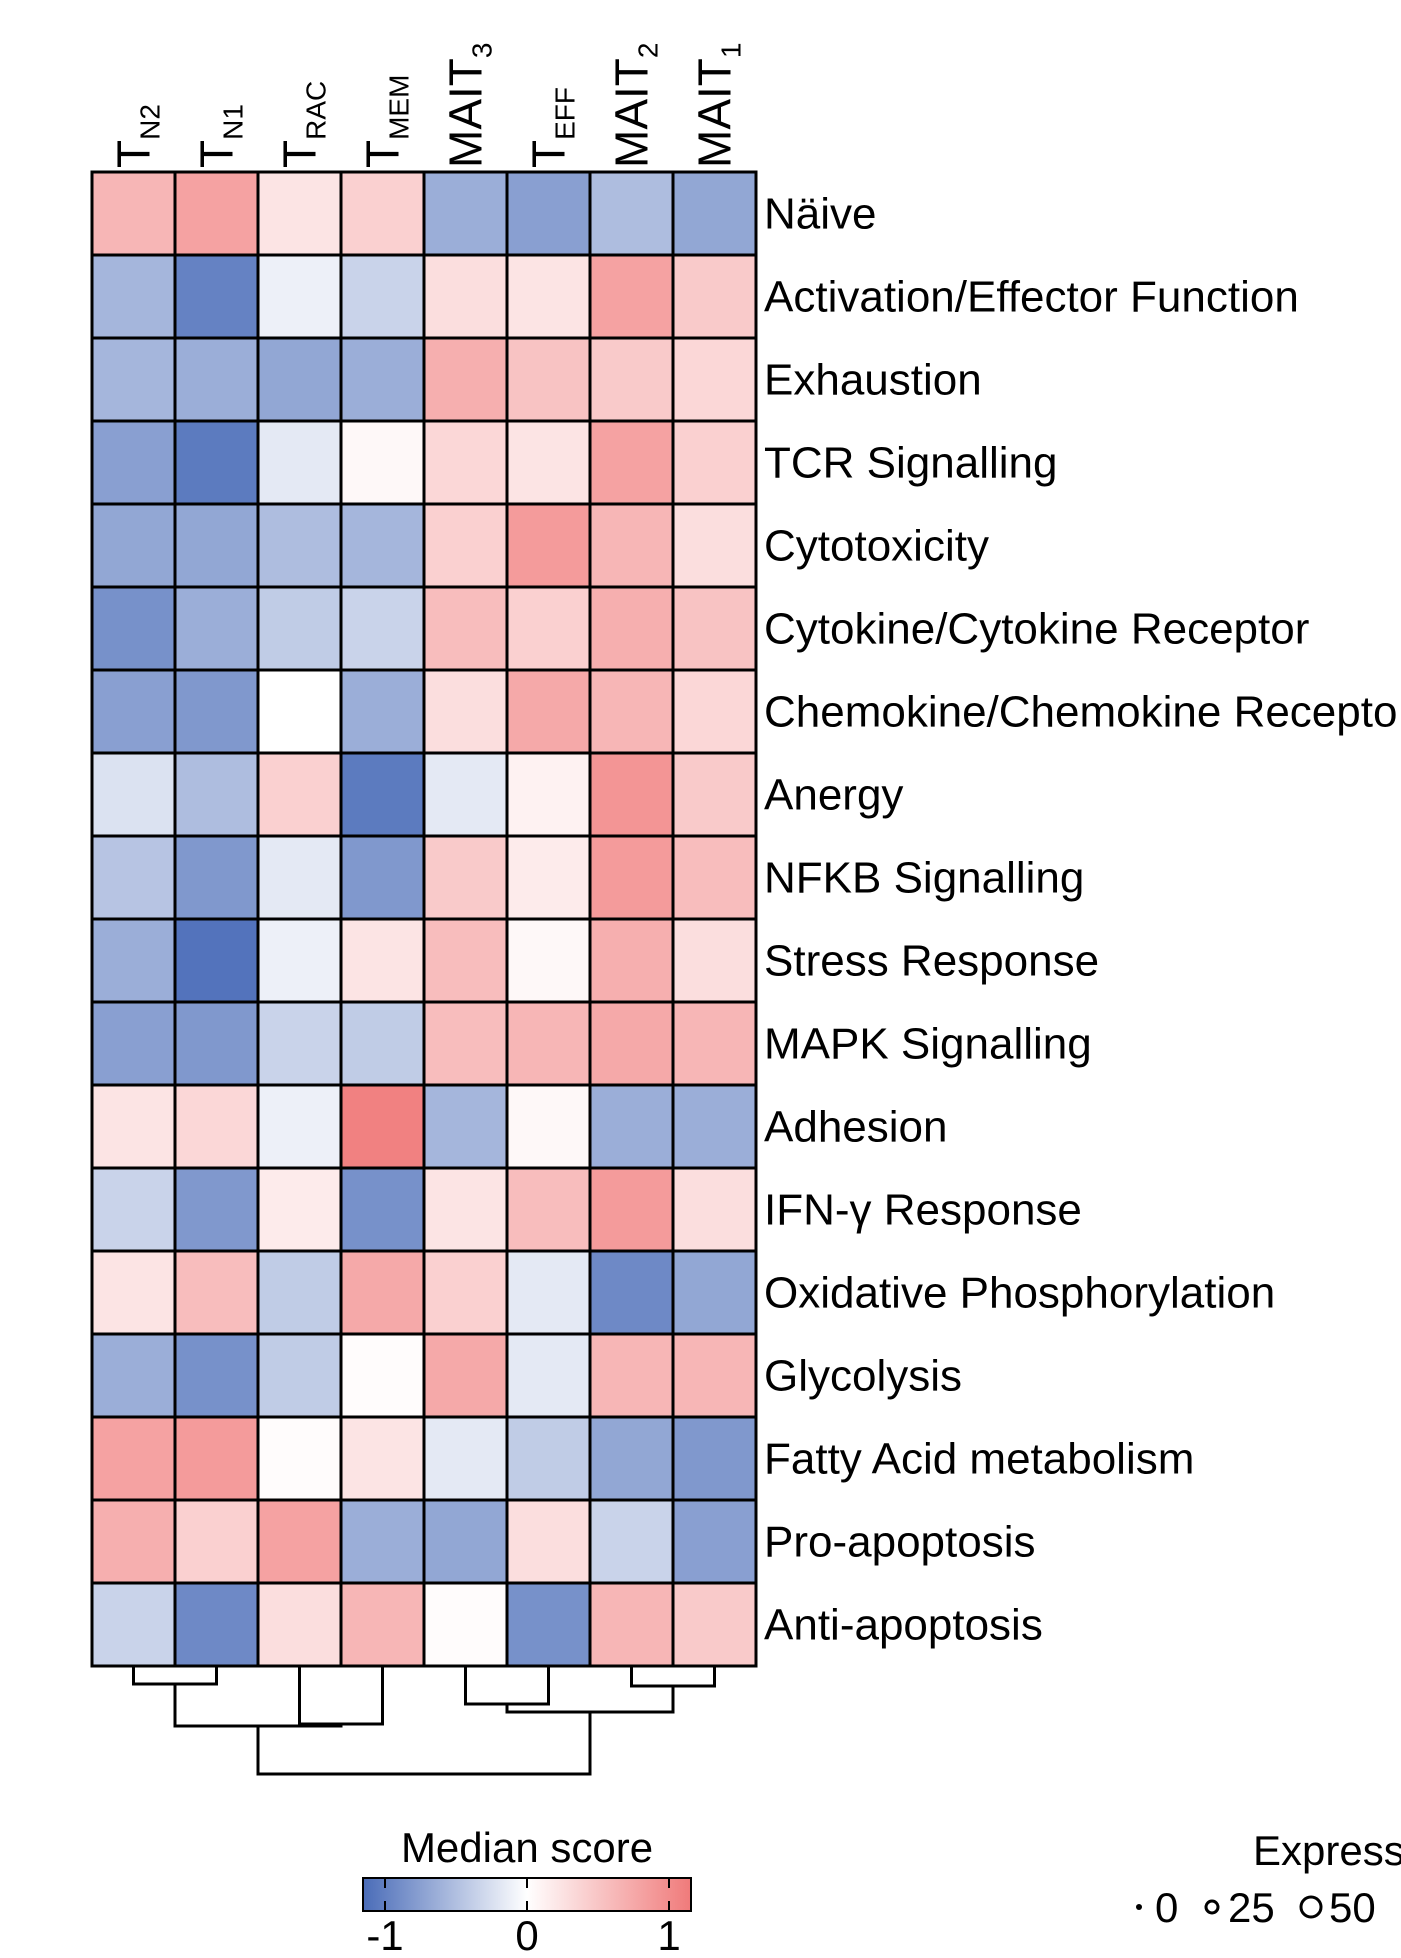 The width and height of the screenshot is (1401, 1958). Describe the element at coordinates (924, 878) in the screenshot. I see `row-label: NFKB Signalling` at that location.